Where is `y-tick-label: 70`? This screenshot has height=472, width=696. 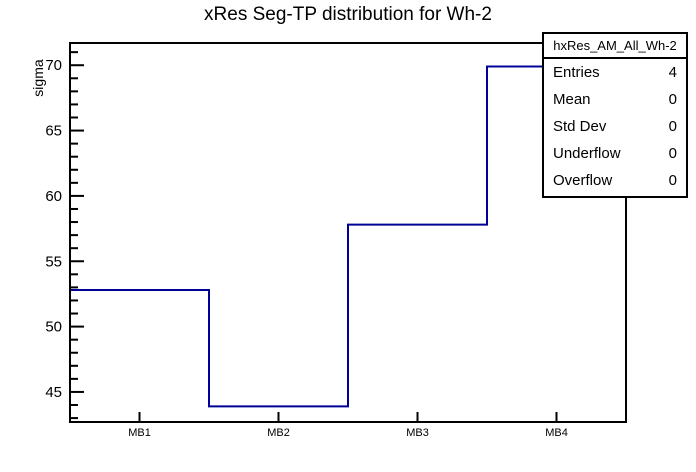
y-tick-label: 70 is located at coordinates (53, 65).